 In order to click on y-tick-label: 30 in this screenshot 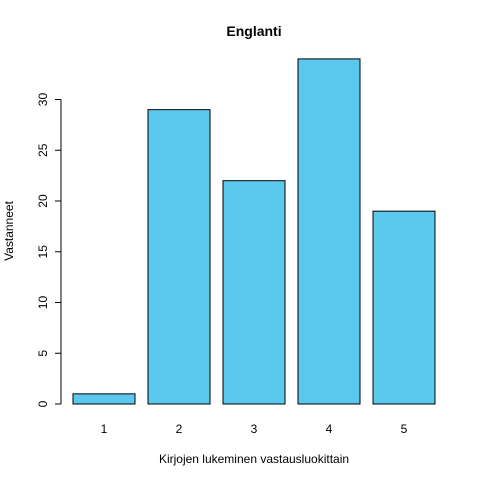, I will do `click(43, 100)`.